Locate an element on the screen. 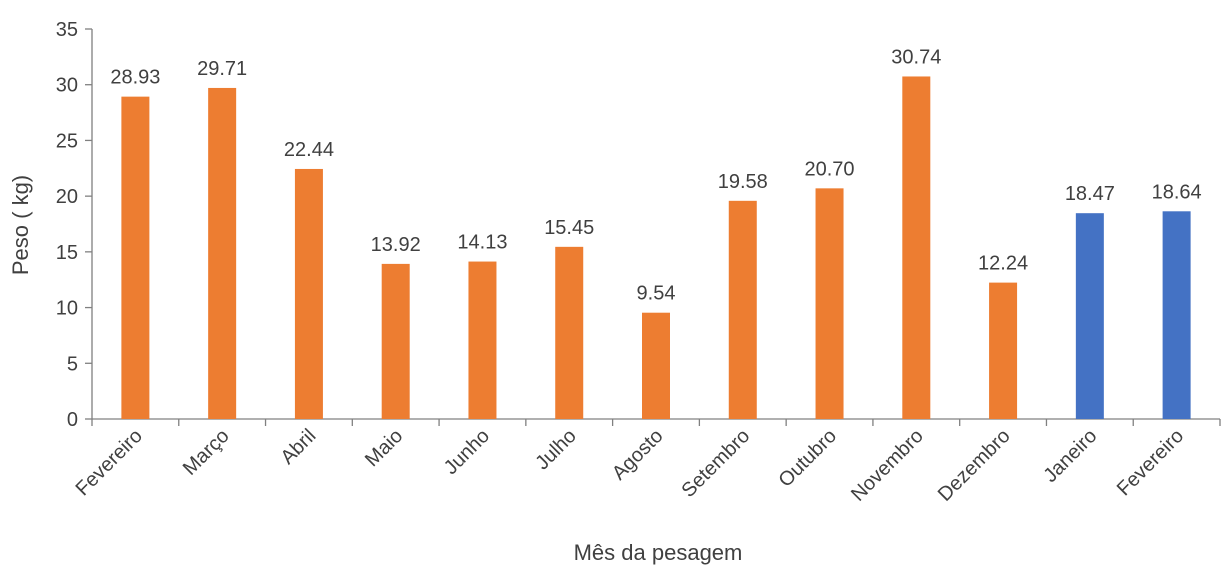  data-label: 19.58 is located at coordinates (743, 182).